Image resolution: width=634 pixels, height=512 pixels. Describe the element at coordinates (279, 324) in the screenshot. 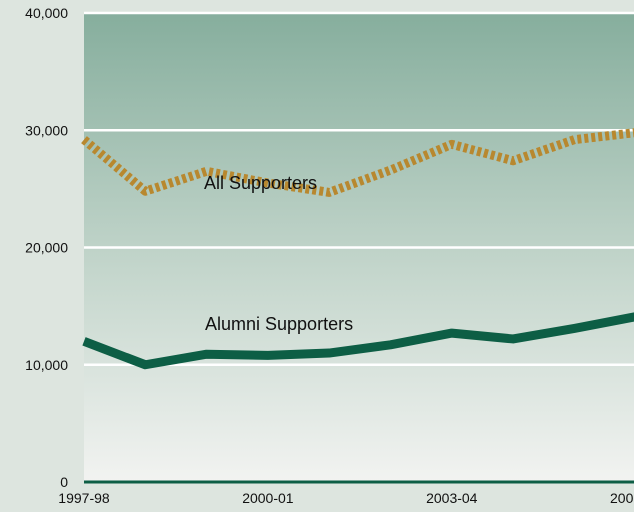

I see `series-label-alumni-supporters: Alumni Supporters` at that location.